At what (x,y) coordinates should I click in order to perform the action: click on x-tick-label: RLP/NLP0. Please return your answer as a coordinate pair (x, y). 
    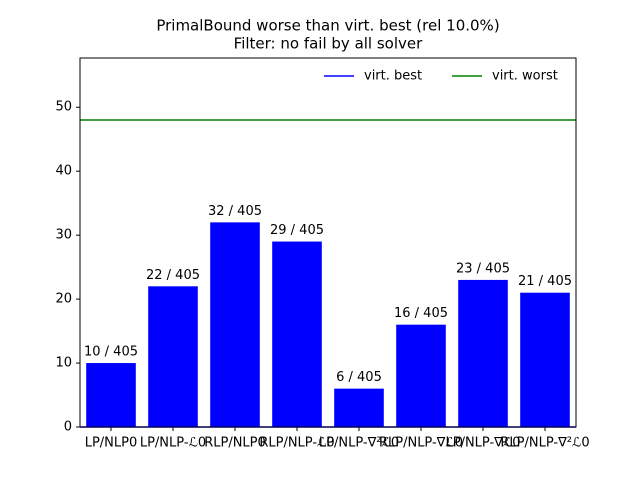
    Looking at the image, I should click on (235, 443).